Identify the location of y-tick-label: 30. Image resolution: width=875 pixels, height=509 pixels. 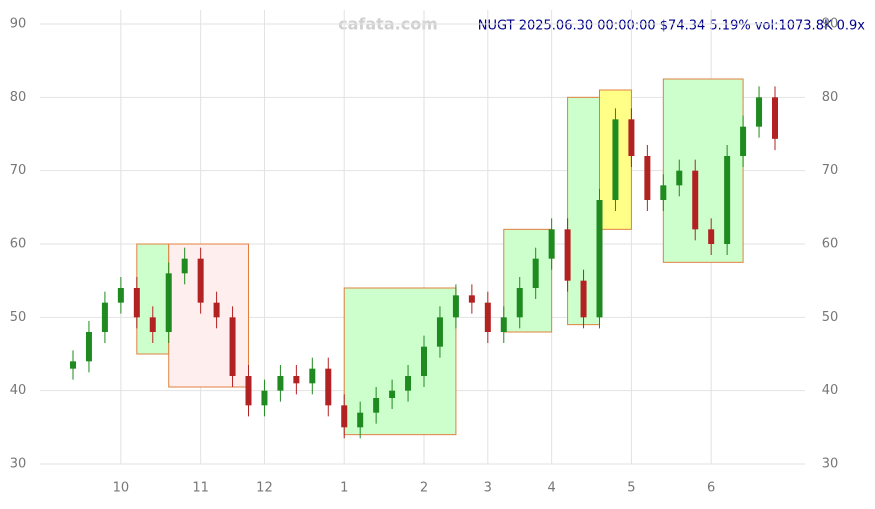
(18, 464).